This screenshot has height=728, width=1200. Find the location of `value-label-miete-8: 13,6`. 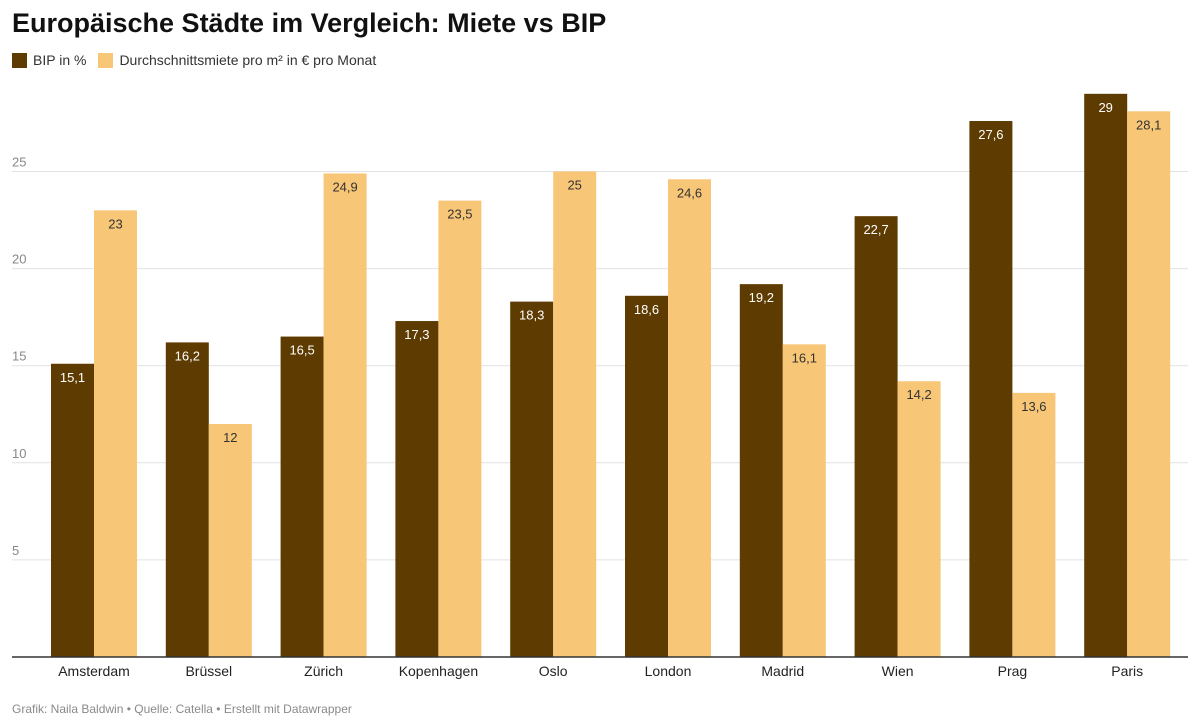

value-label-miete-8: 13,6 is located at coordinates (1033, 406).